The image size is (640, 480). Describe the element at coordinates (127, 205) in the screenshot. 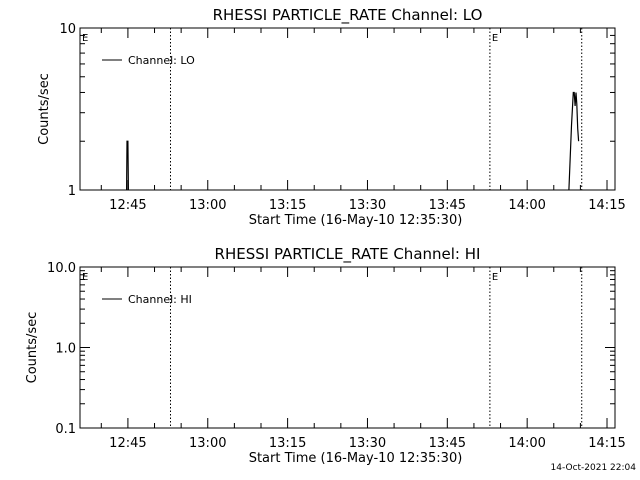

I see `lo-x-tick-label: 12:45` at that location.